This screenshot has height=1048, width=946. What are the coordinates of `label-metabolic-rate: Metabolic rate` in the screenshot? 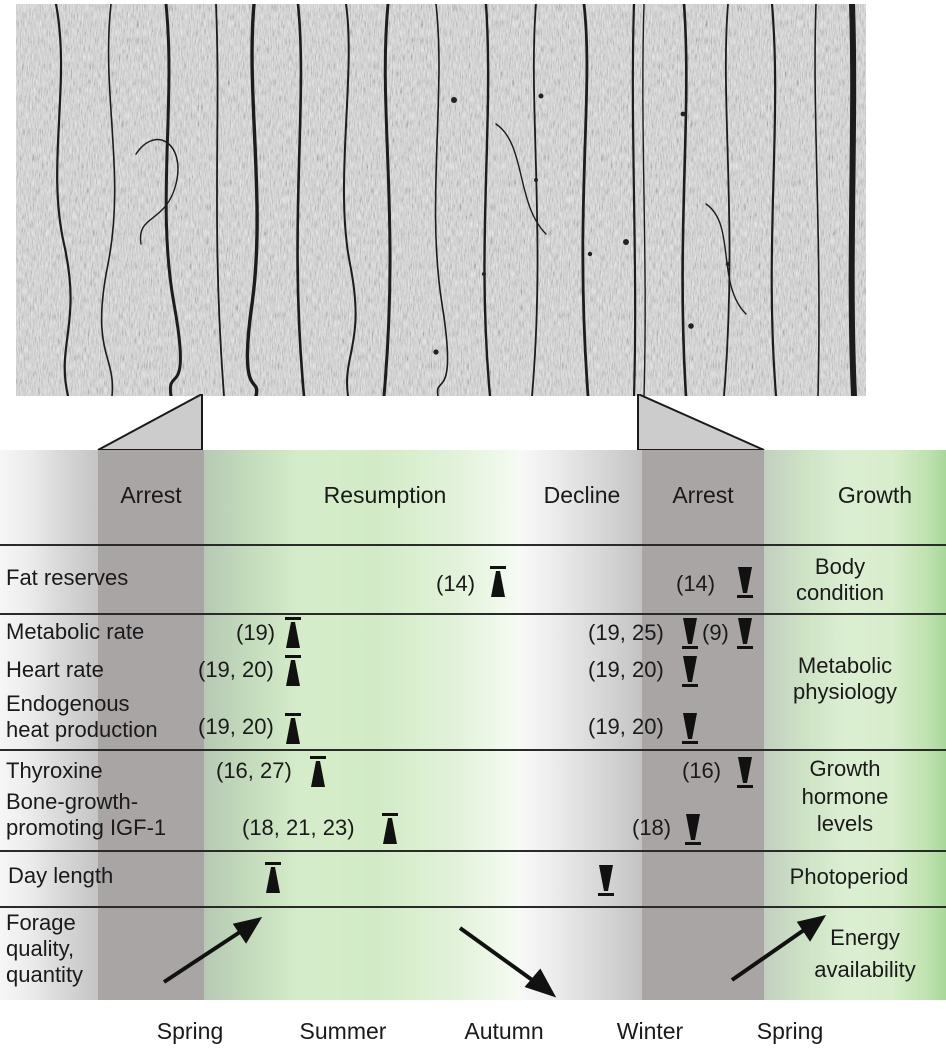 It's located at (75, 631).